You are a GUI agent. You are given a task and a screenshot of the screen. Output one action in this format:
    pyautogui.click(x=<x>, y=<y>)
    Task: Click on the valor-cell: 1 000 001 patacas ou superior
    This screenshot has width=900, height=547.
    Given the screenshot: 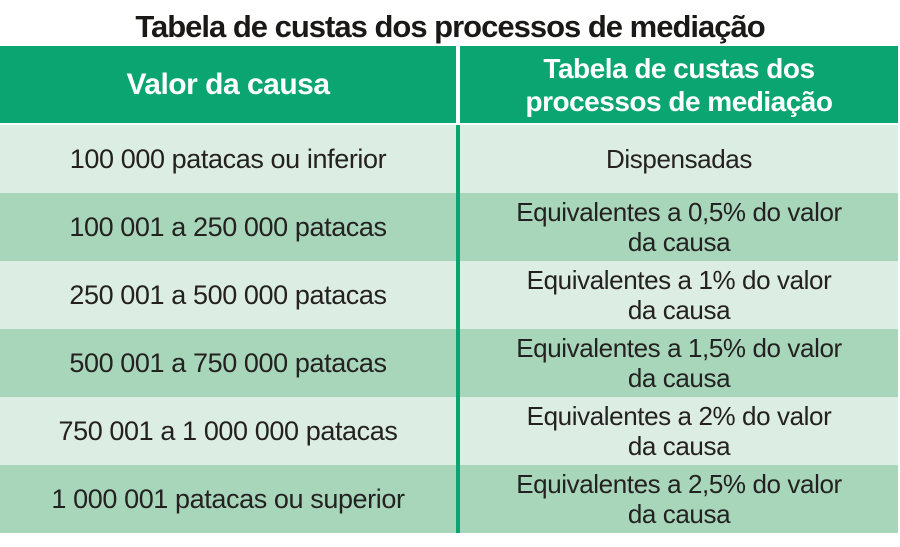 What is the action you would take?
    pyautogui.click(x=228, y=498)
    